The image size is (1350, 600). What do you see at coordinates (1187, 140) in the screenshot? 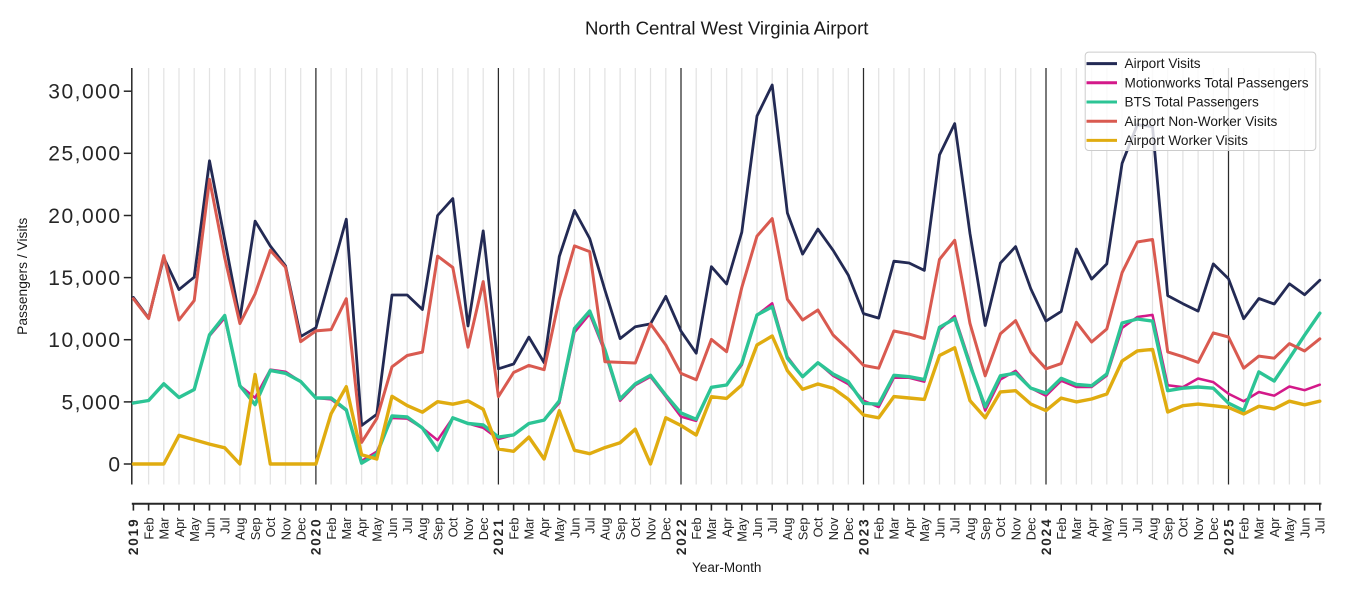
I see `svg-text: Airport Worker Visits` at bounding box center [1187, 140].